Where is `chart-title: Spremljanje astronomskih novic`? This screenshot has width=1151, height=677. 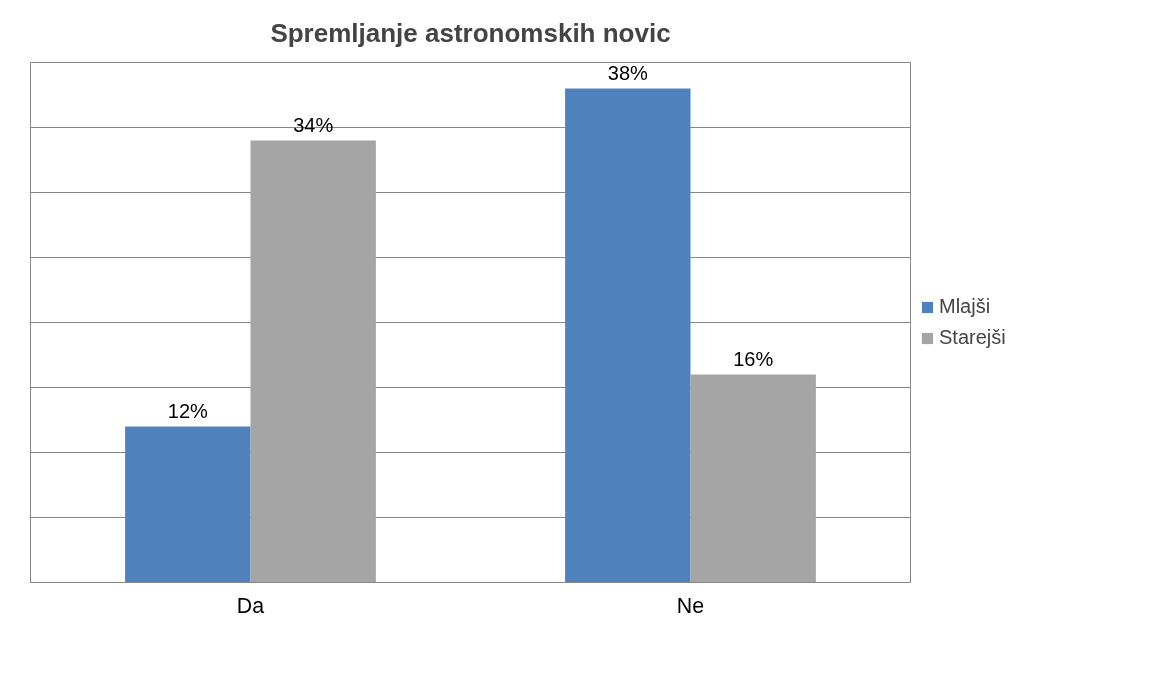
chart-title: Spremljanje astronomskih novic is located at coordinates (470, 32).